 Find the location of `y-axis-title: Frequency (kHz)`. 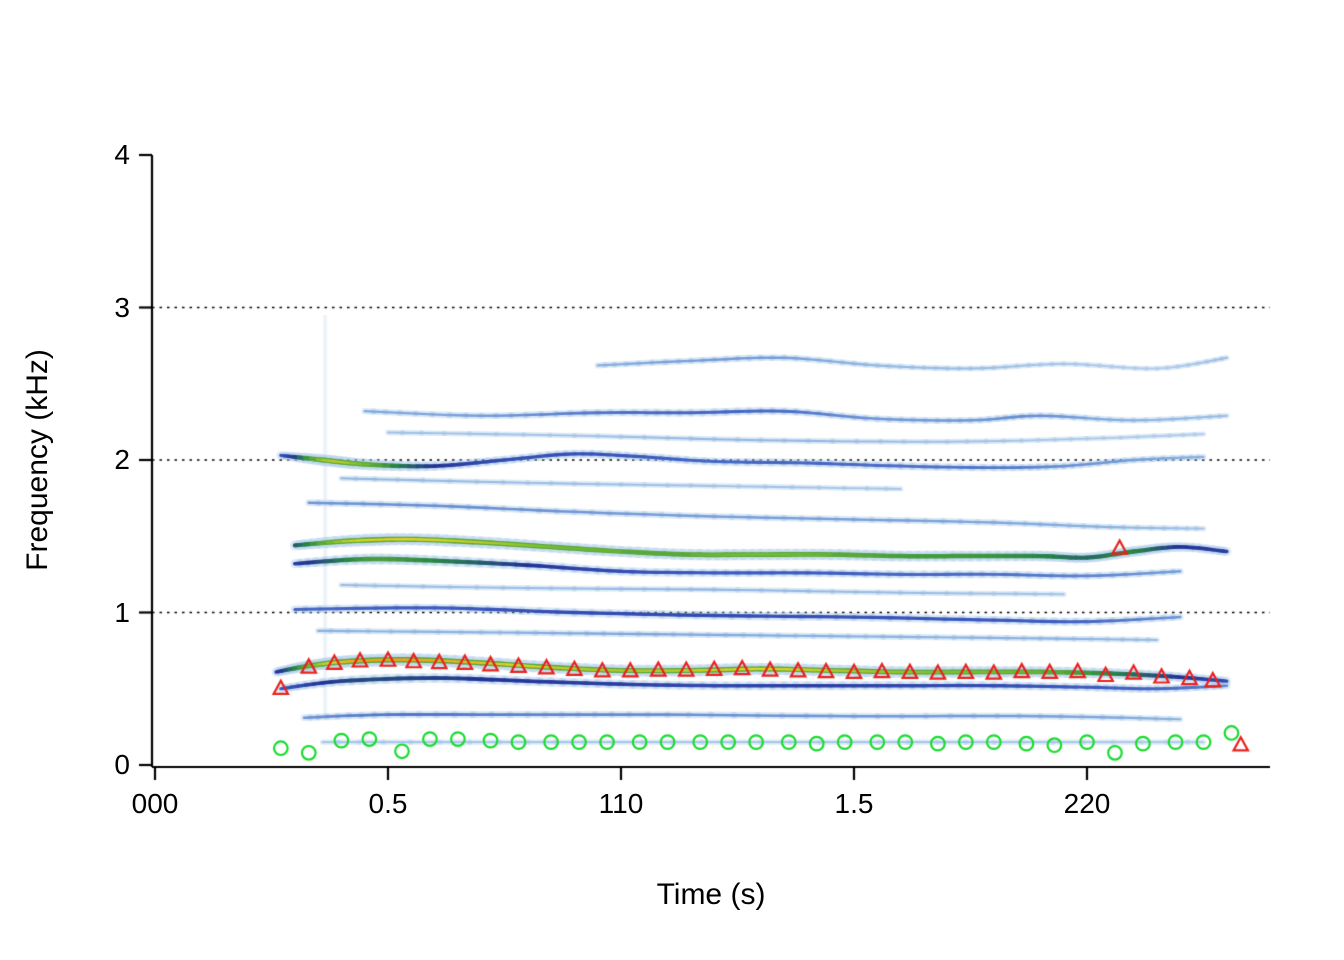

y-axis-title: Frequency (kHz) is located at coordinates (37, 460).